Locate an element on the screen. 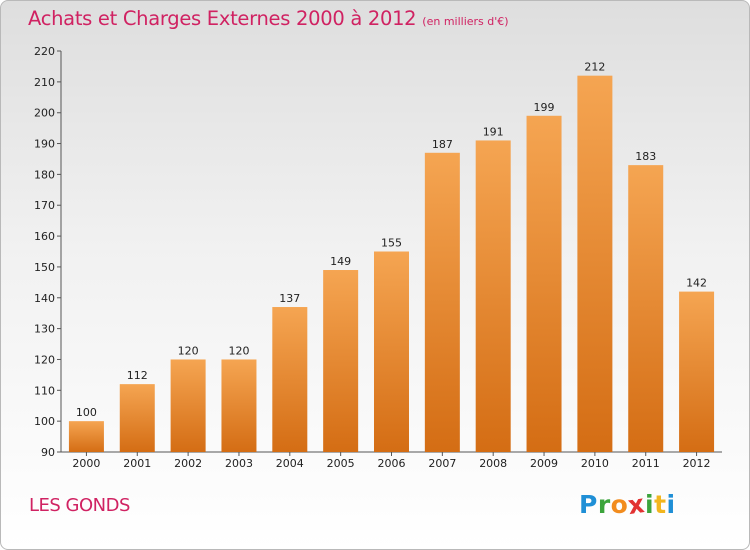 The image size is (750, 550). logo-letter: P is located at coordinates (588, 504).